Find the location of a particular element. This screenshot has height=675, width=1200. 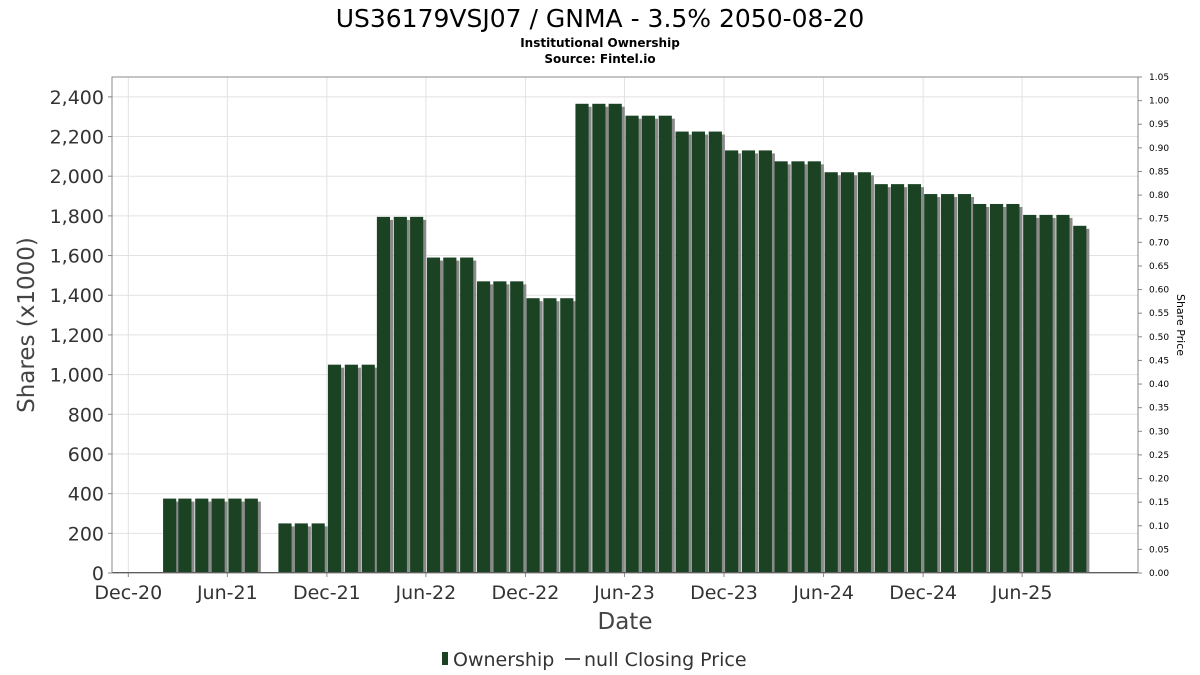

y2-tick-label: 0.50 is located at coordinates (1159, 338).